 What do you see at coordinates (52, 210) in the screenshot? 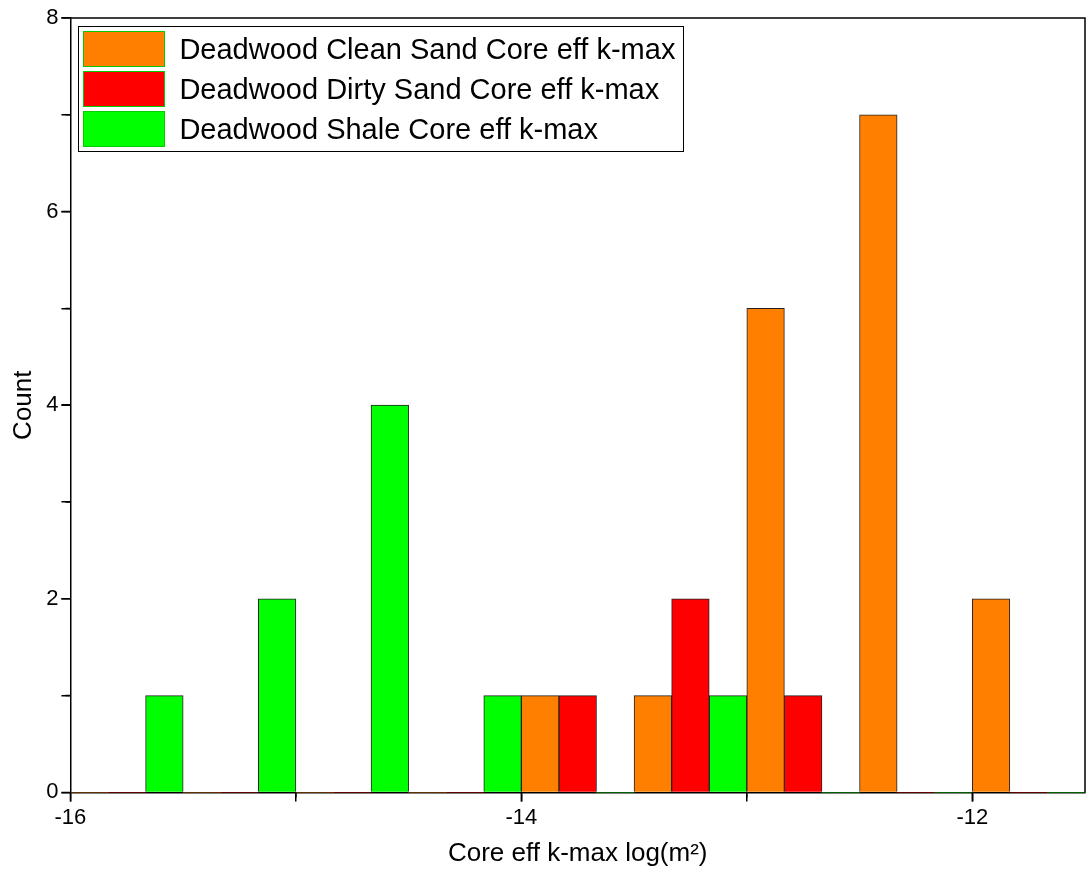
I see `y-tick-label: 6` at bounding box center [52, 210].